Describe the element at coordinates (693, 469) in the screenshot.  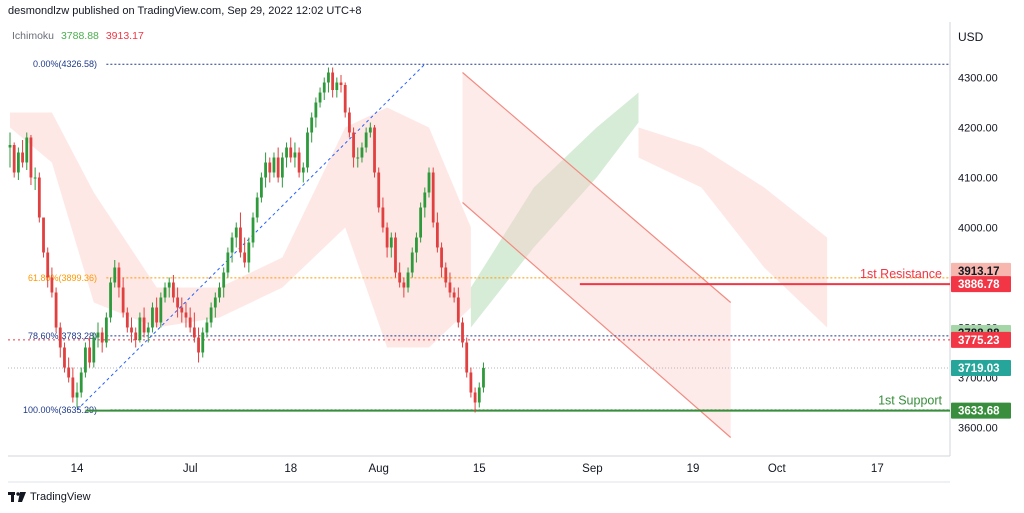
I see `time-tick-label: 19` at that location.